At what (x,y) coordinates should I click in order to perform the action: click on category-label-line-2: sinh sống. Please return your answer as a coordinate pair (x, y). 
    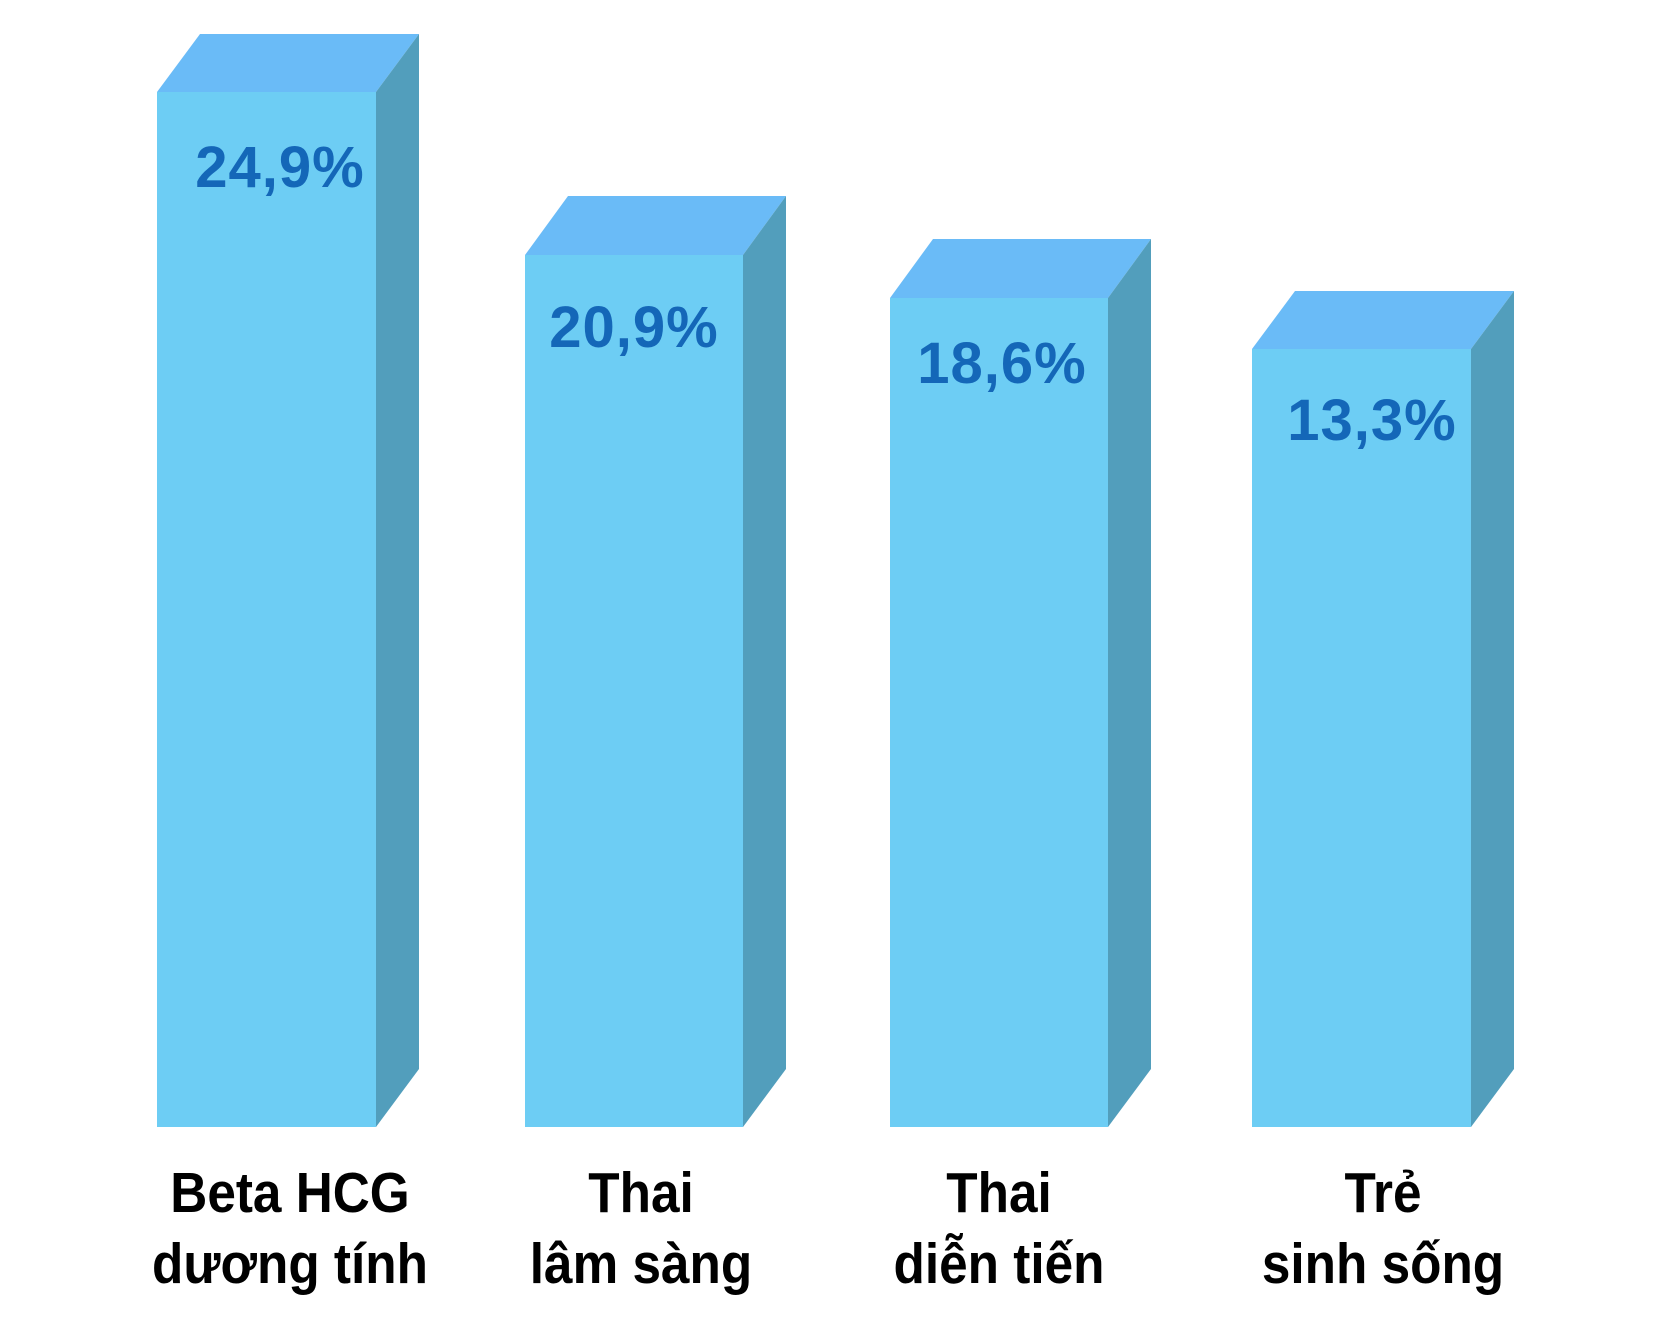
    Looking at the image, I should click on (1383, 1264).